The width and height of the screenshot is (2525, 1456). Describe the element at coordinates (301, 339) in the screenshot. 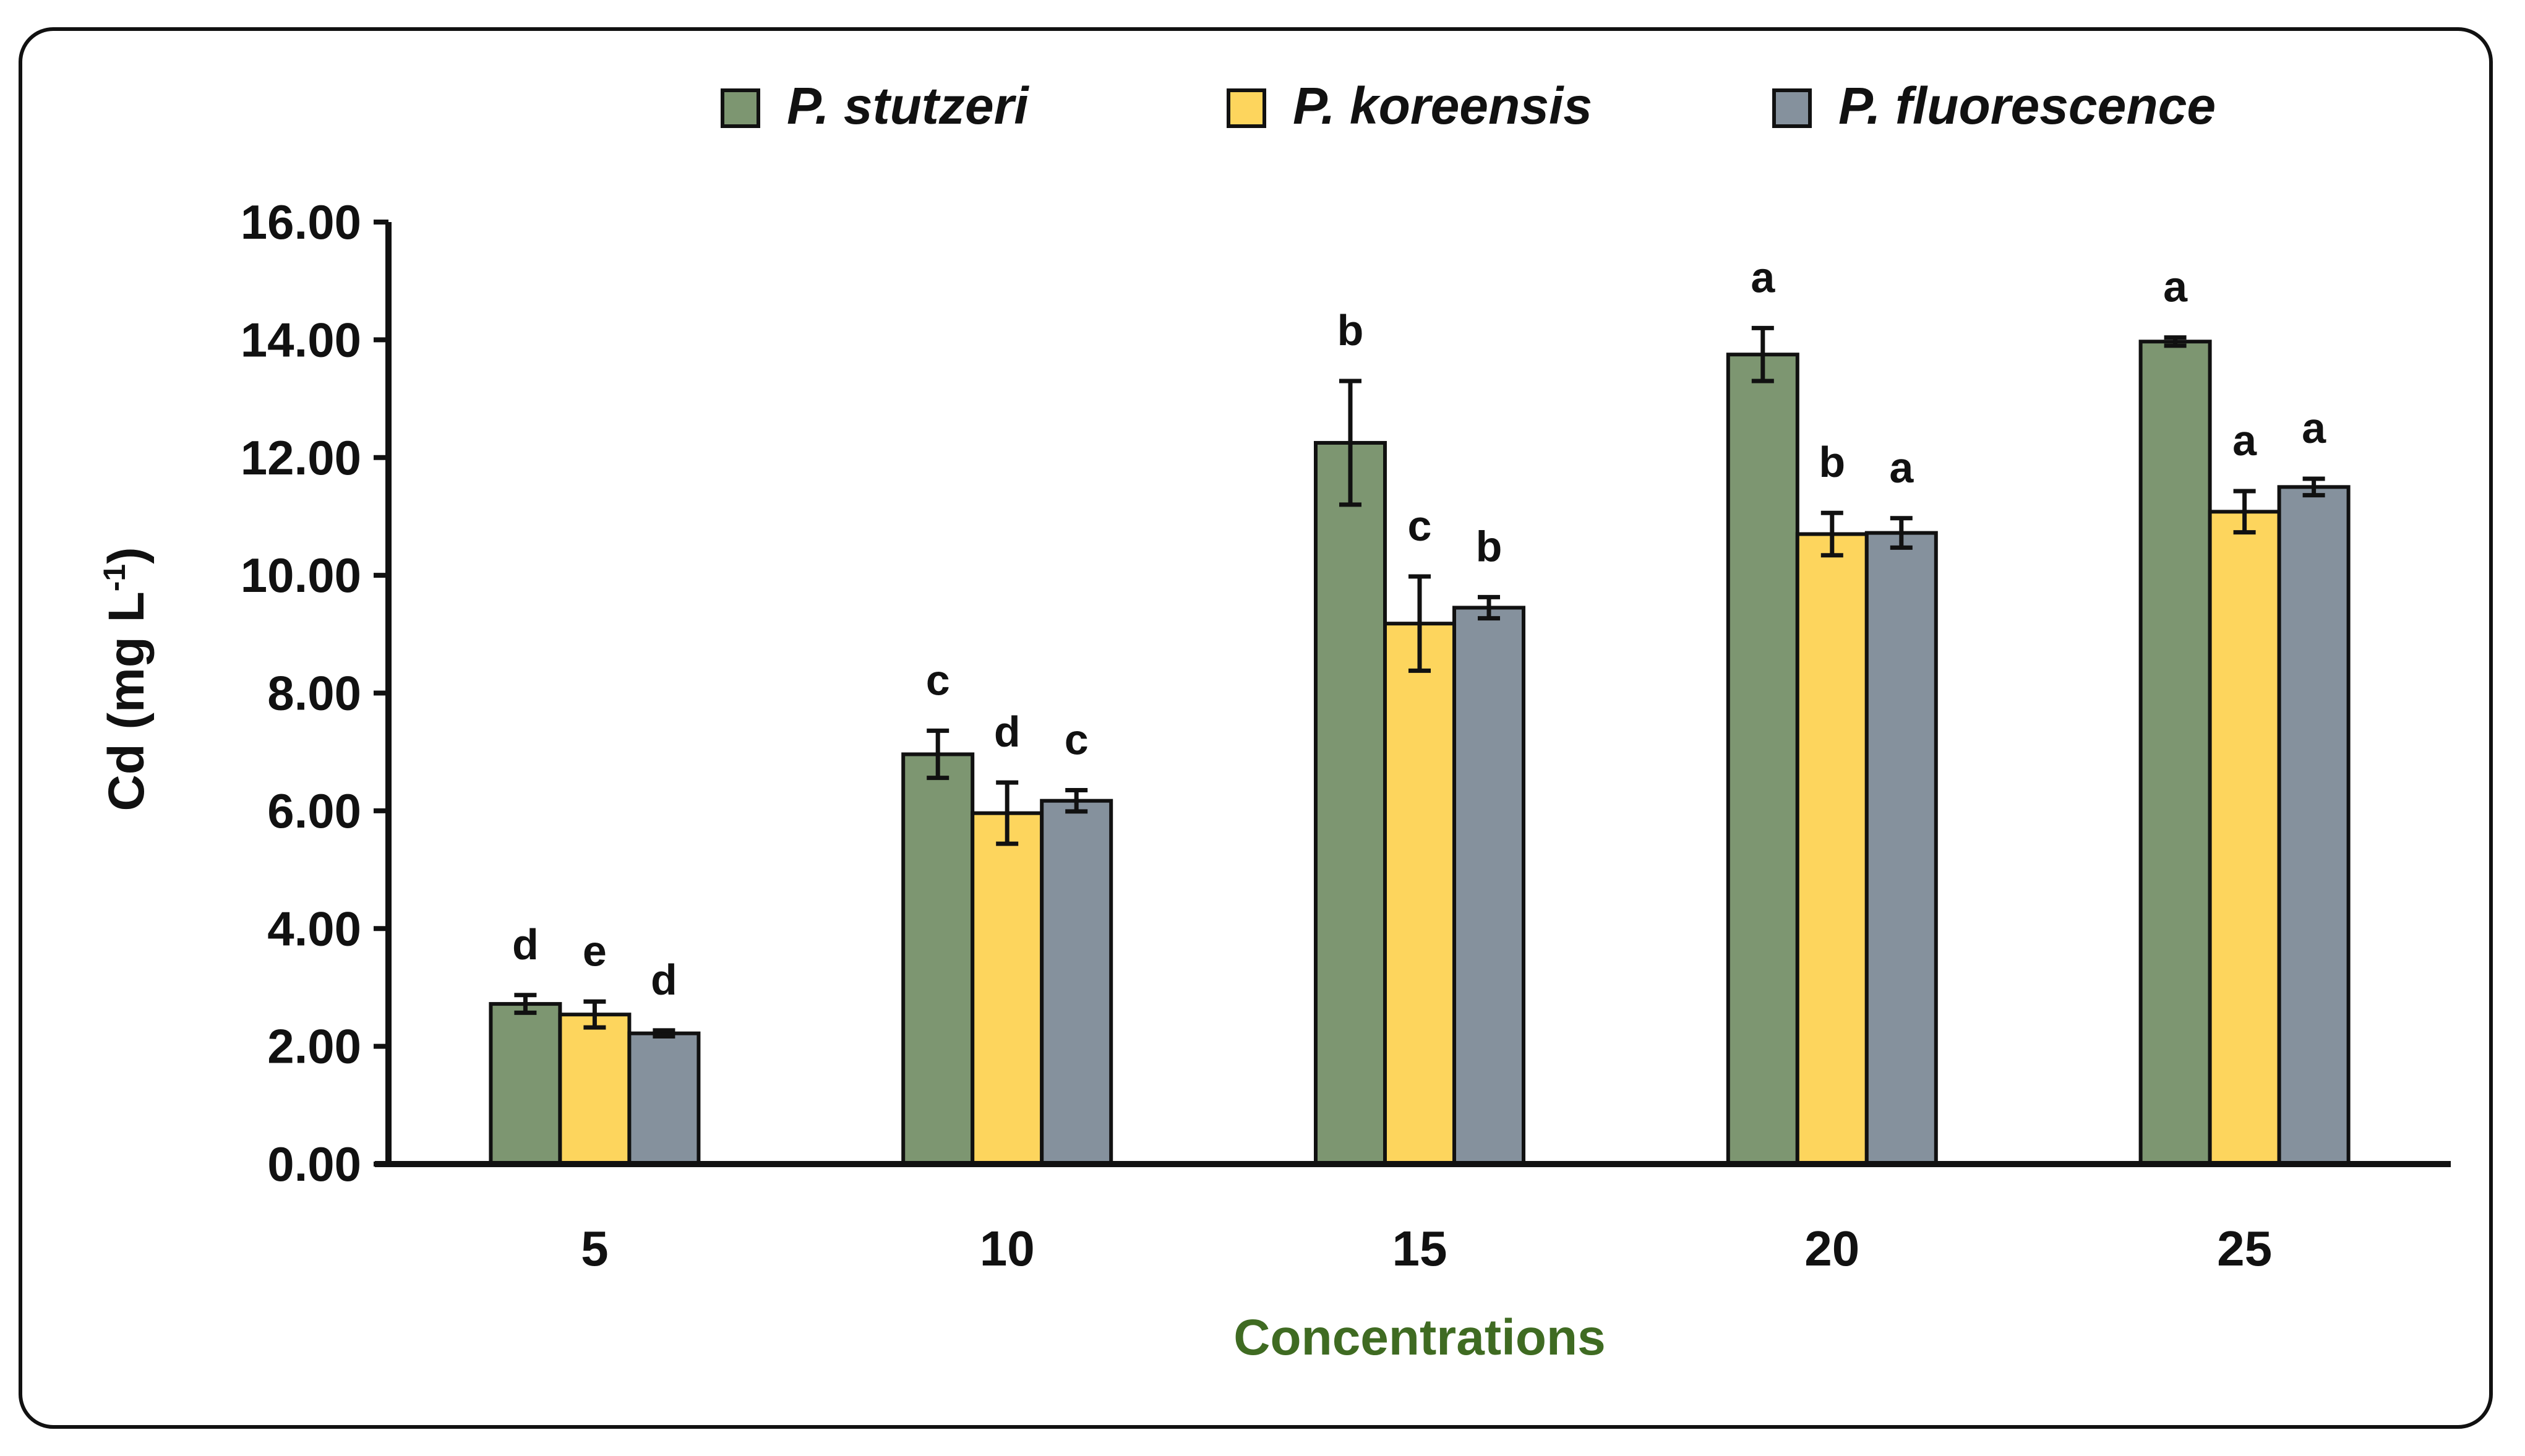

I see `y-tick-label: 14.00` at that location.